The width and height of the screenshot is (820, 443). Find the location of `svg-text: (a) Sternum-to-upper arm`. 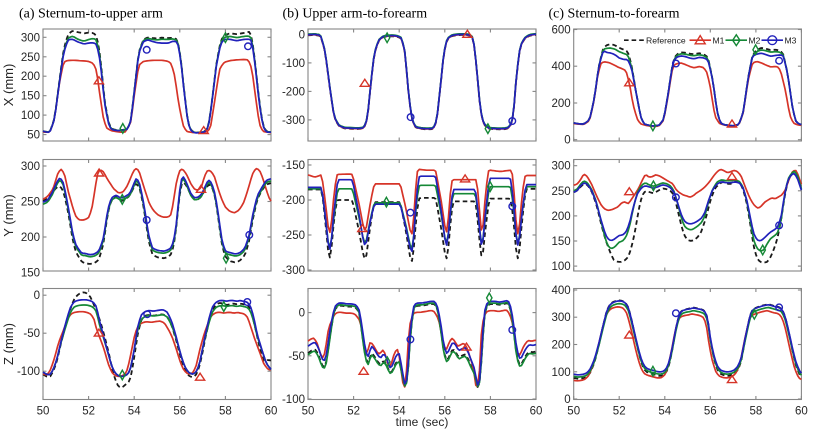

svg-text: (a) Sternum-to-upper arm is located at coordinates (91, 14).